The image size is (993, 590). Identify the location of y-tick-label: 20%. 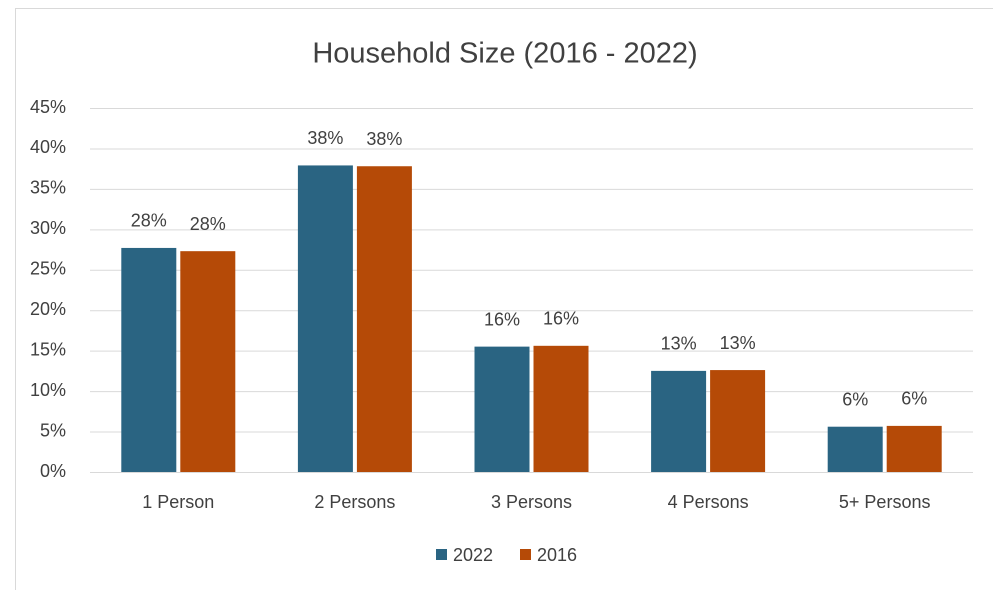
(48, 309).